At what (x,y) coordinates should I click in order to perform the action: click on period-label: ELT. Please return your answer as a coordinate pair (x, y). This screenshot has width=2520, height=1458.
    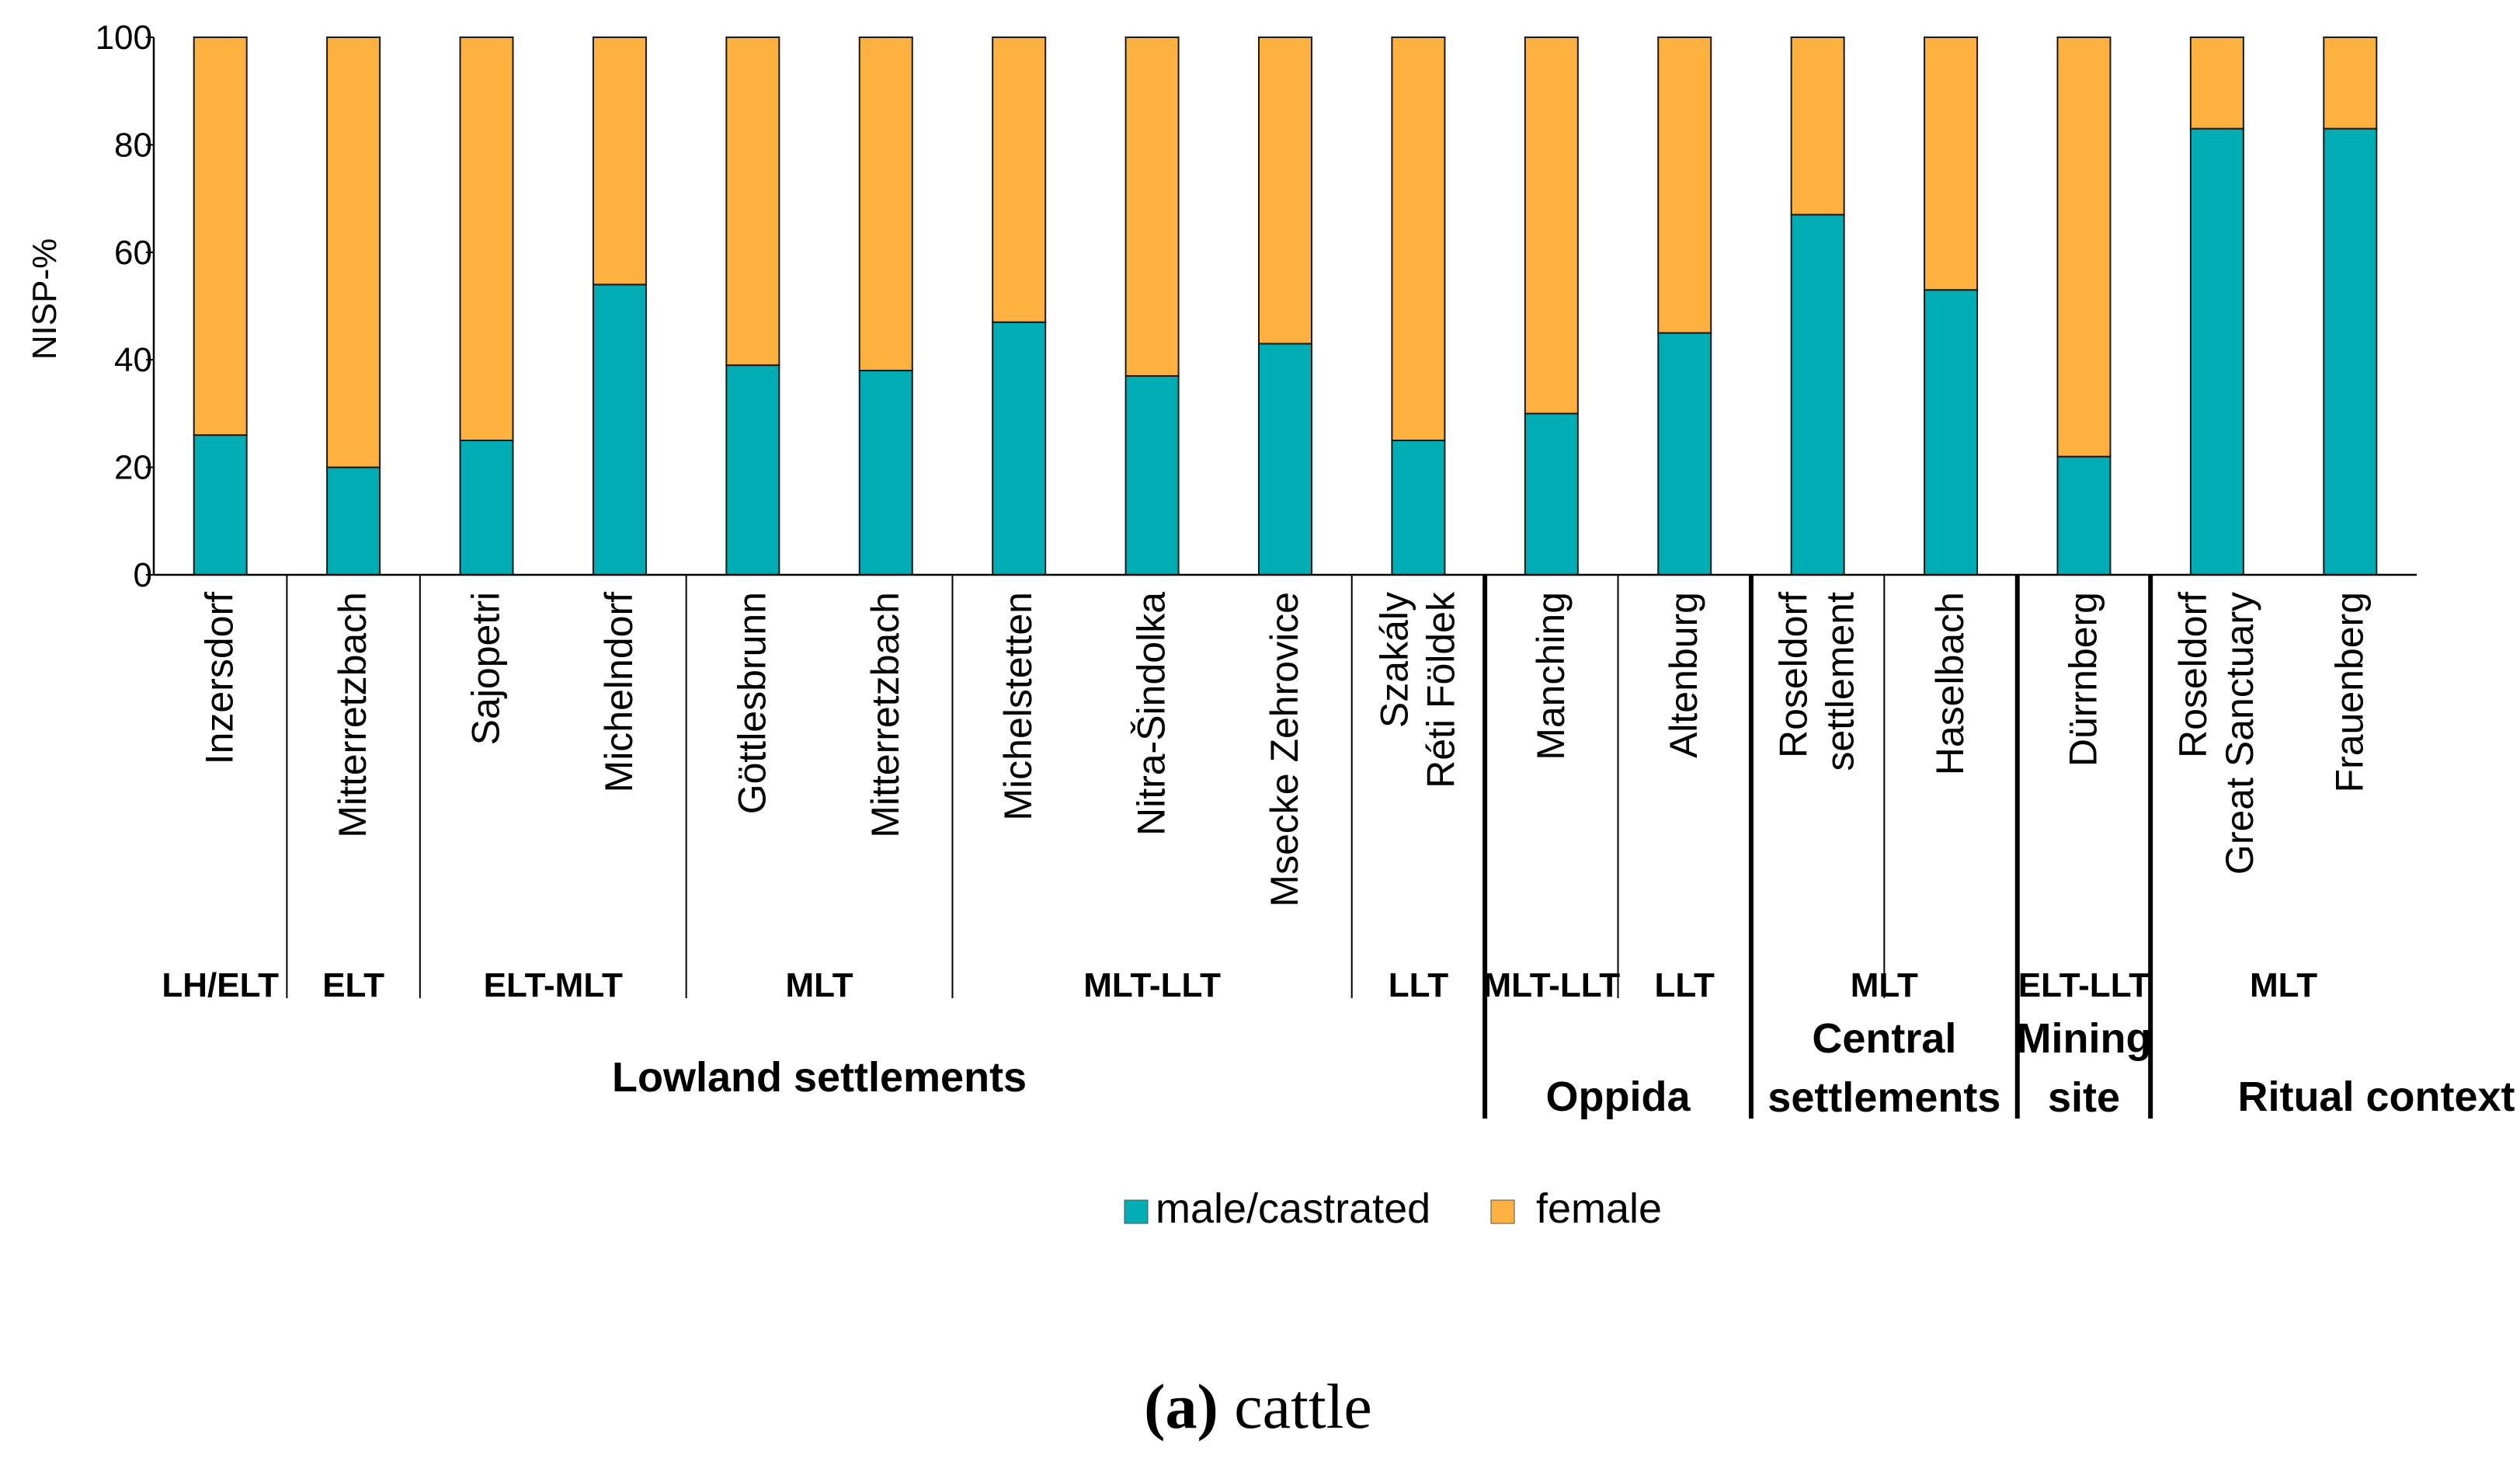
    Looking at the image, I should click on (353, 985).